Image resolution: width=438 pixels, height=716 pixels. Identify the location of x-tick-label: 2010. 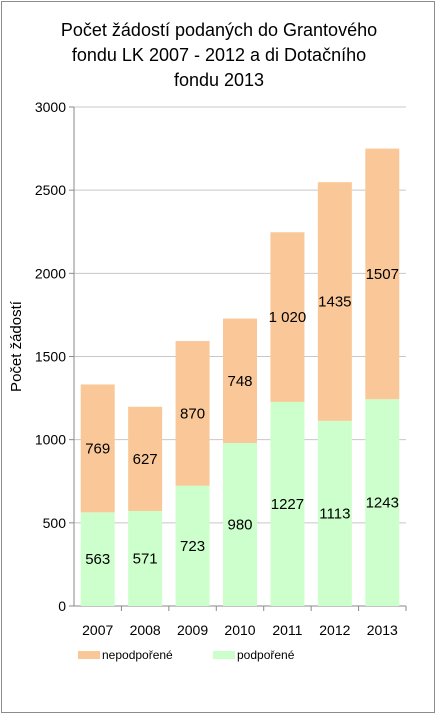
(239, 630).